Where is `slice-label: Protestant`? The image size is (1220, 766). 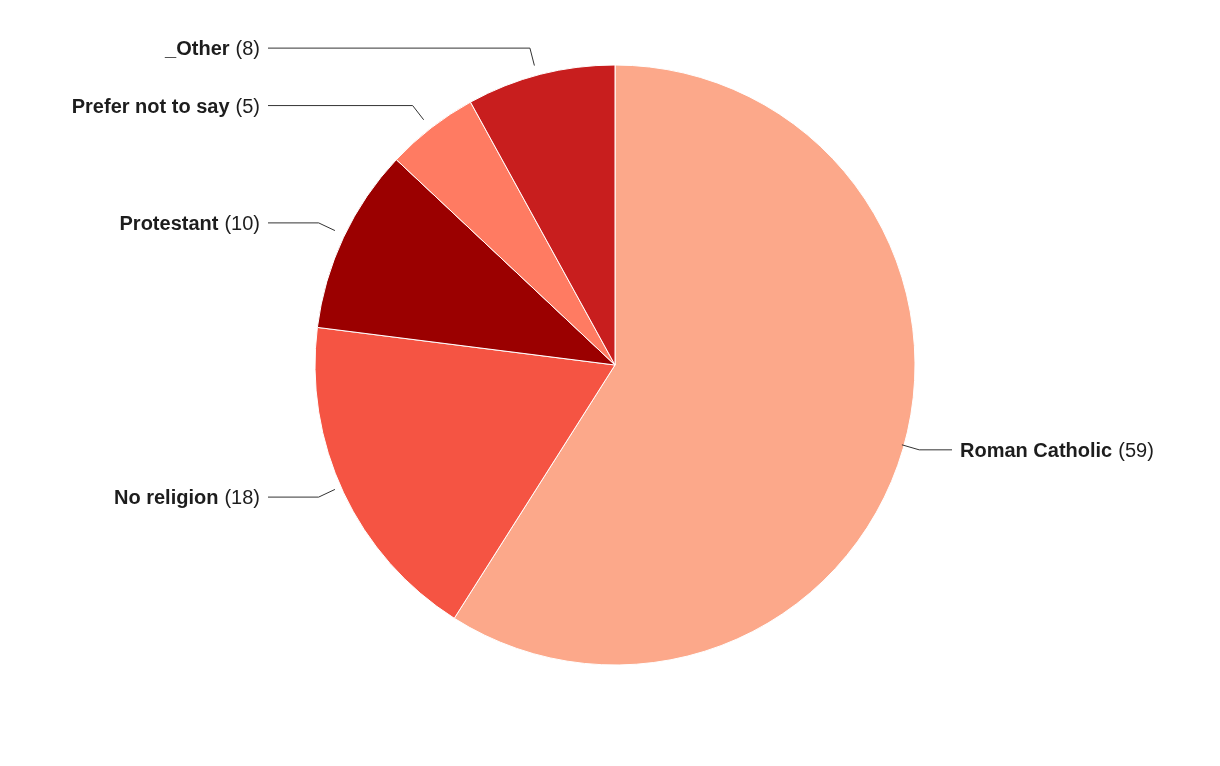
slice-label: Protestant is located at coordinates (169, 222).